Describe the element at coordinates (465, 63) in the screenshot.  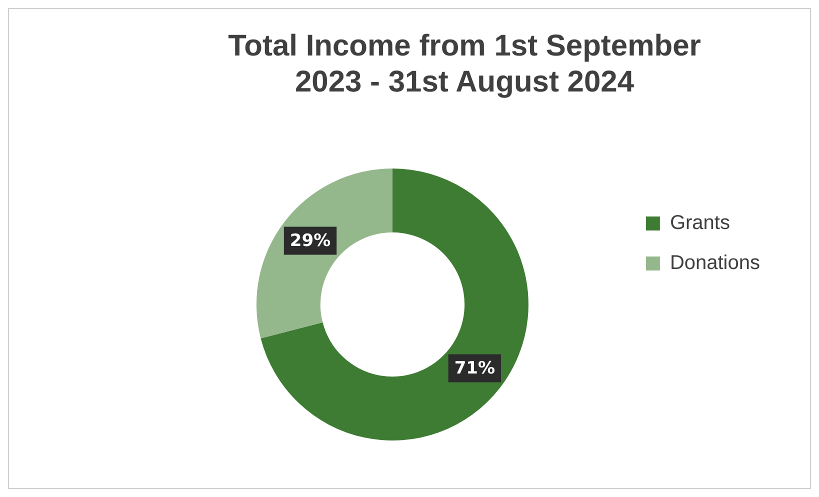
I see `chart-title: Total Income from 1st September 2023 - 31st August 2024` at that location.